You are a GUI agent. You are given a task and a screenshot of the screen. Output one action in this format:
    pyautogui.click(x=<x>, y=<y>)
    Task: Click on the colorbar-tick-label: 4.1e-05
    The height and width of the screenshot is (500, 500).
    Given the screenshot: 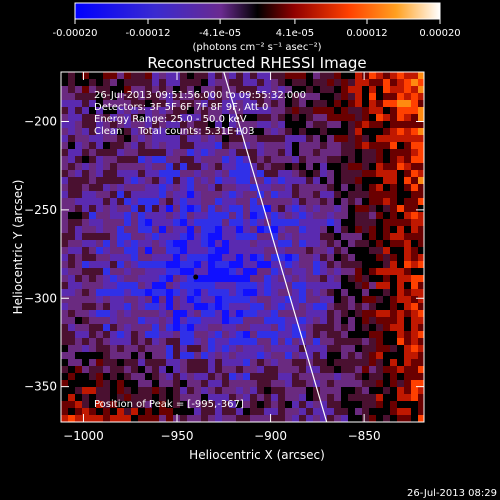 What is the action you would take?
    pyautogui.click(x=295, y=33)
    